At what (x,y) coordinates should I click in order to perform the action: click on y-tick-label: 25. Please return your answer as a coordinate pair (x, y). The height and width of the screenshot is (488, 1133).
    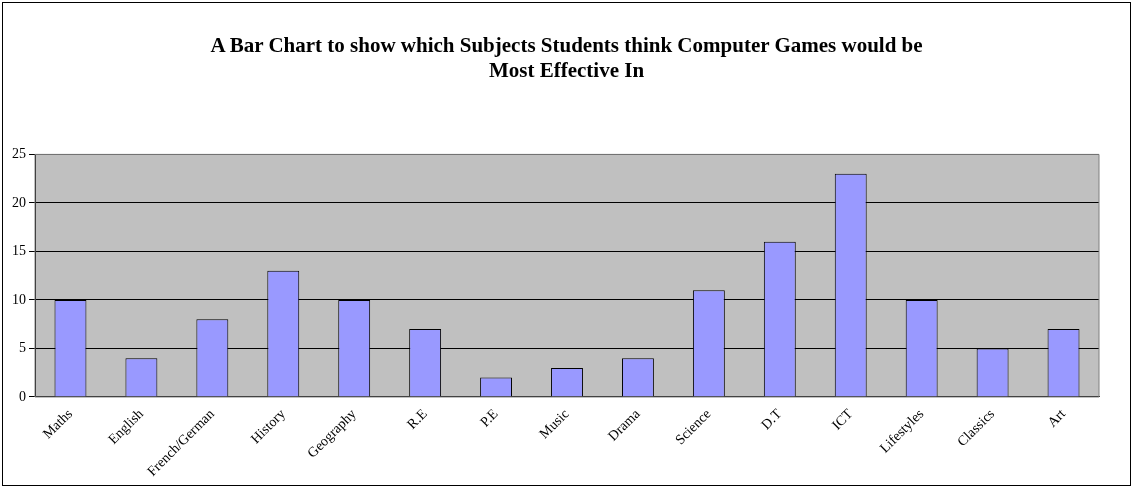
    Looking at the image, I should click on (19, 154).